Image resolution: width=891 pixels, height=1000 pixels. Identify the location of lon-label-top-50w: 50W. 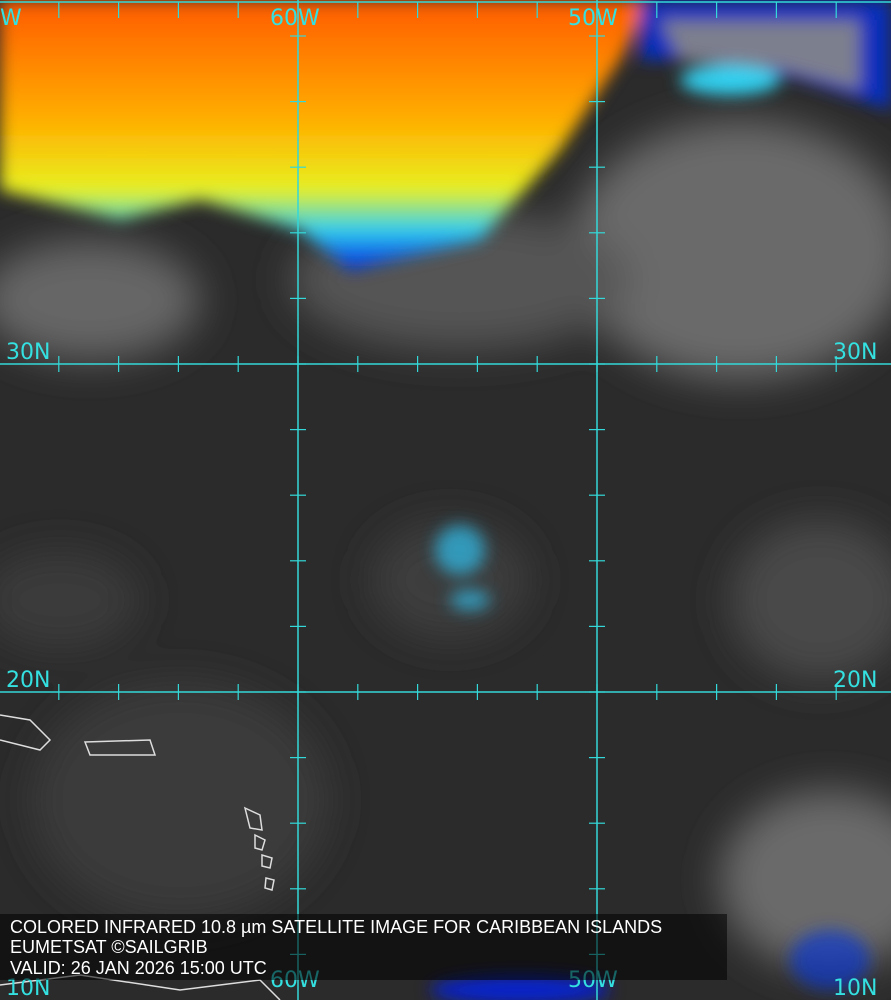
(593, 18).